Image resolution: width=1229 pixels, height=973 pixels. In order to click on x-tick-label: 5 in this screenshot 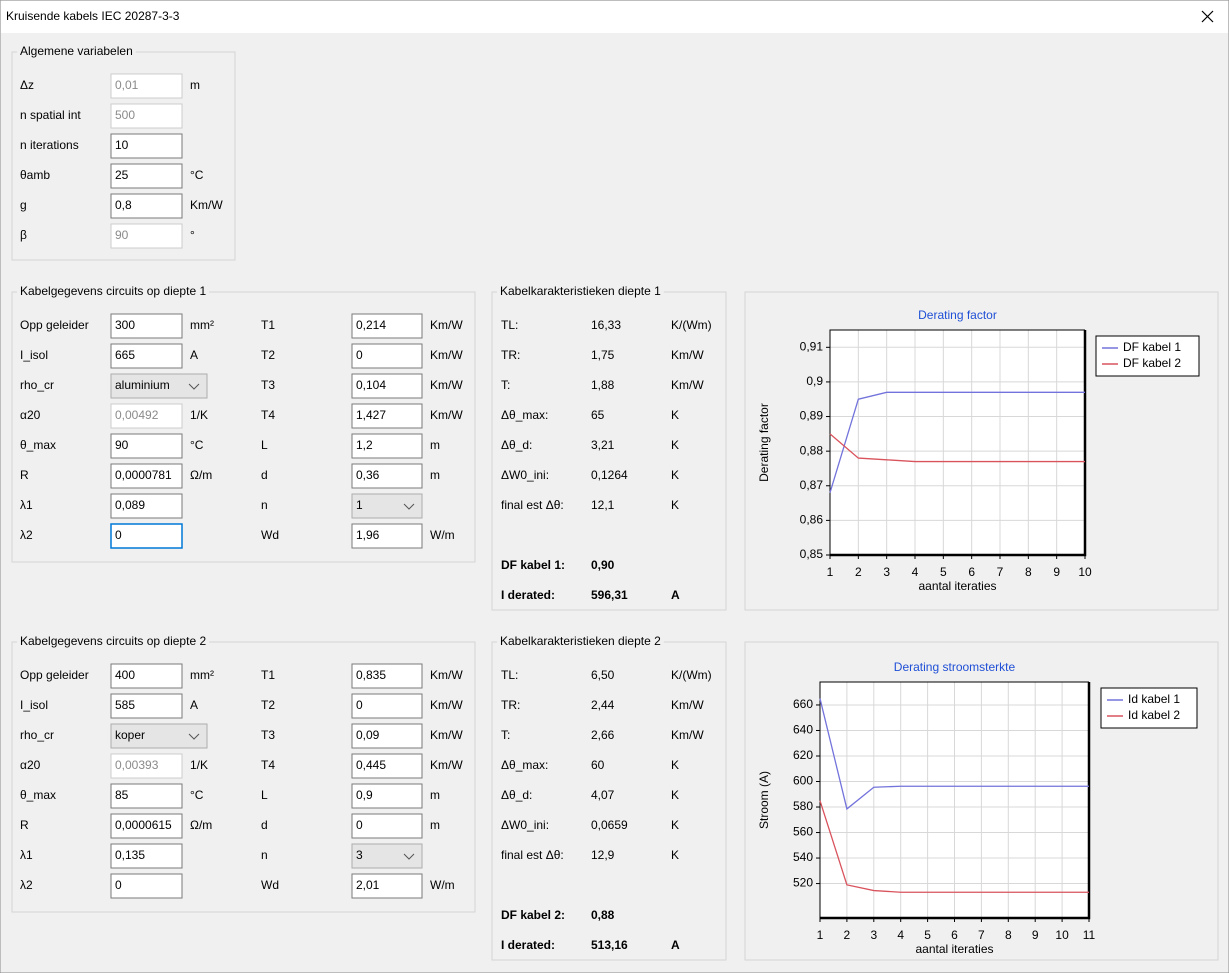, I will do `click(927, 935)`.